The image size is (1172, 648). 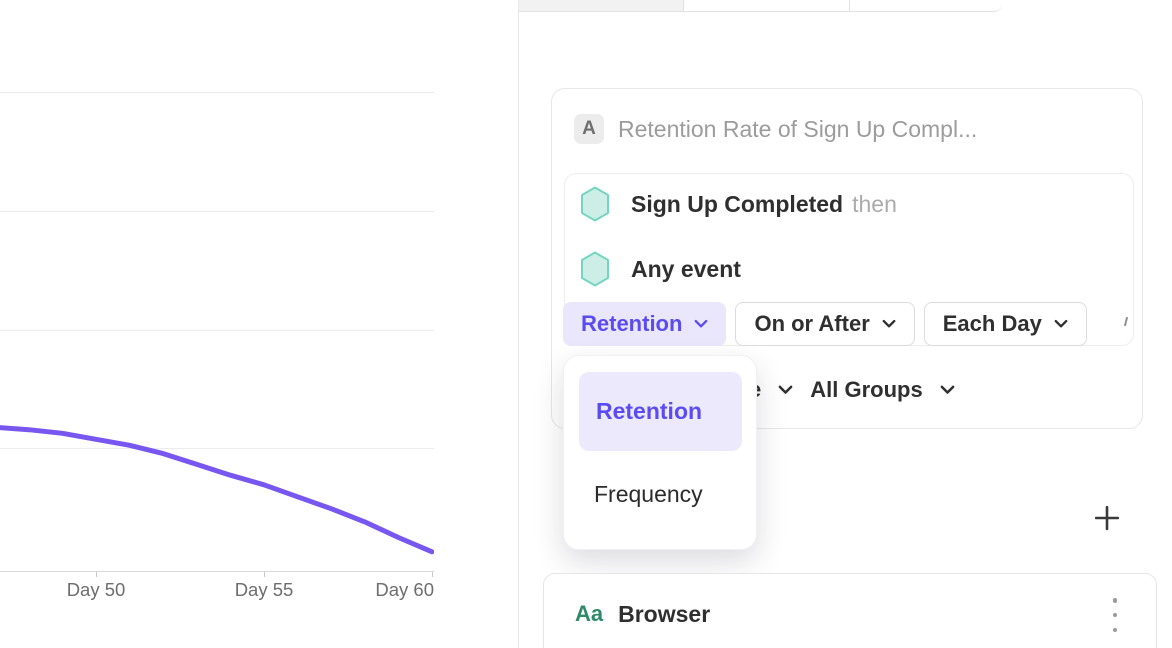 I want to click on x-axis-line, so click(x=217, y=571).